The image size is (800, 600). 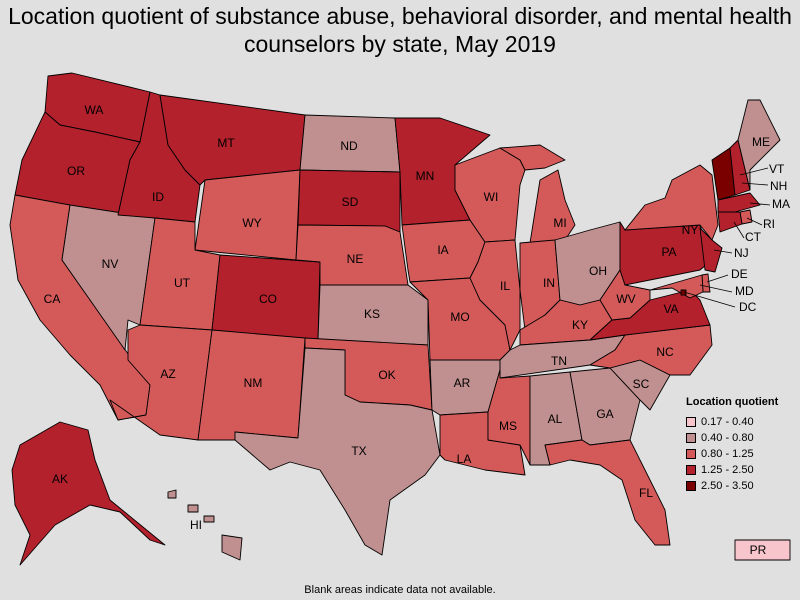 What do you see at coordinates (253, 383) in the screenshot?
I see `state-label-NM: NM` at bounding box center [253, 383].